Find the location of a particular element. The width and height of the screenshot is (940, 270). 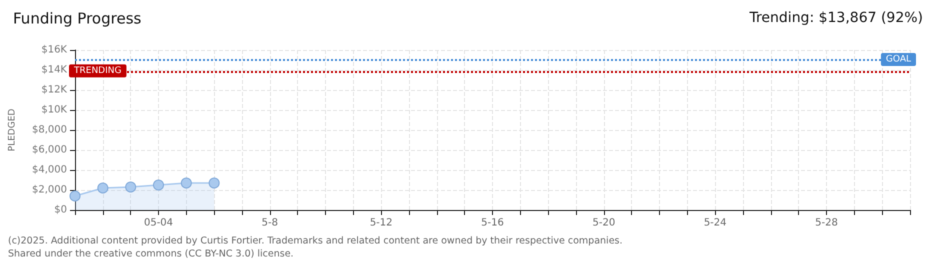

y-tick-label: $10K is located at coordinates (54, 110).